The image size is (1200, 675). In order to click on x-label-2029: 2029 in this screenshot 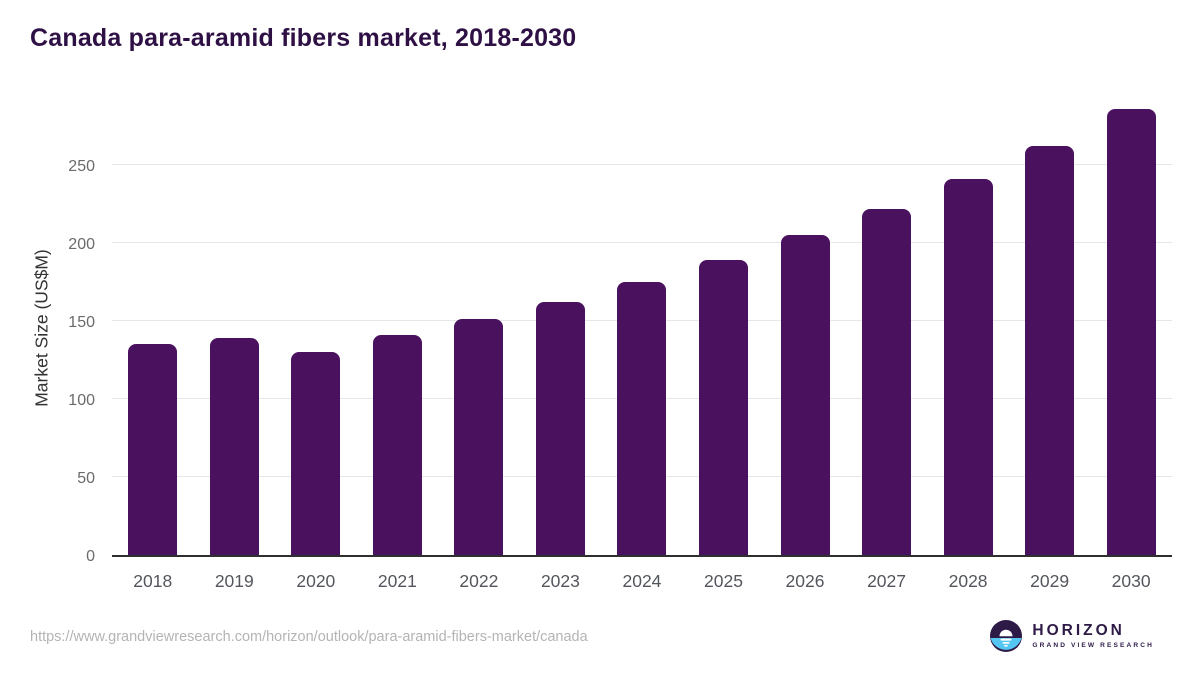, I will do `click(1050, 581)`.